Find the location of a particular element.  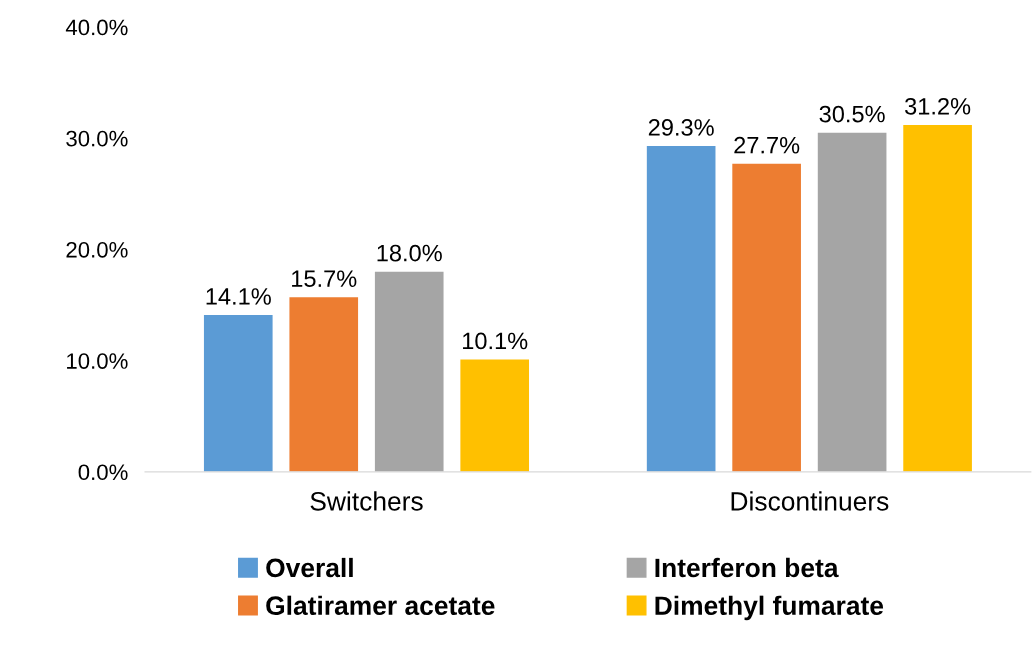

legend-label: Overall is located at coordinates (309, 567).